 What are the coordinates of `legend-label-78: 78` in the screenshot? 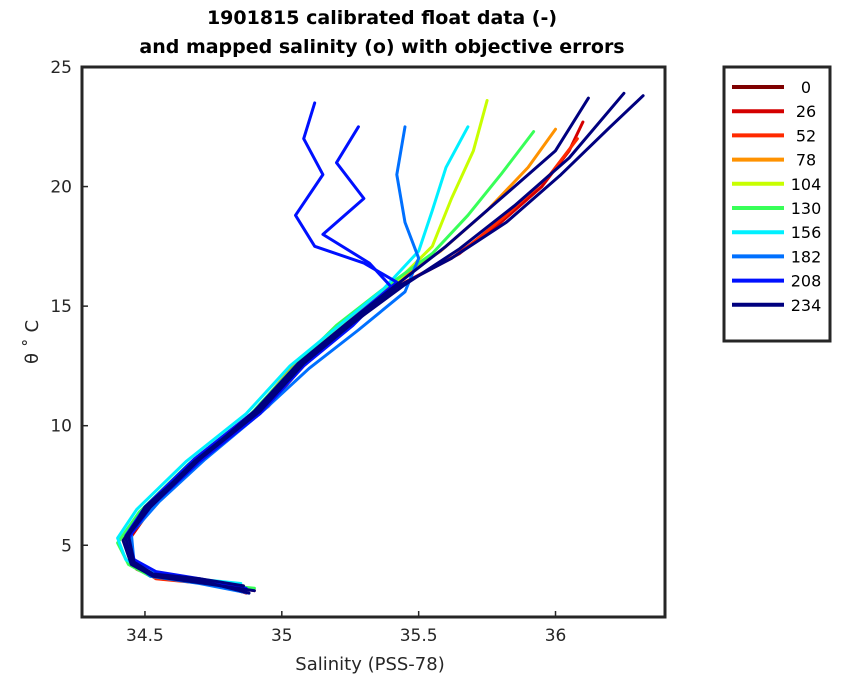 It's located at (806, 160).